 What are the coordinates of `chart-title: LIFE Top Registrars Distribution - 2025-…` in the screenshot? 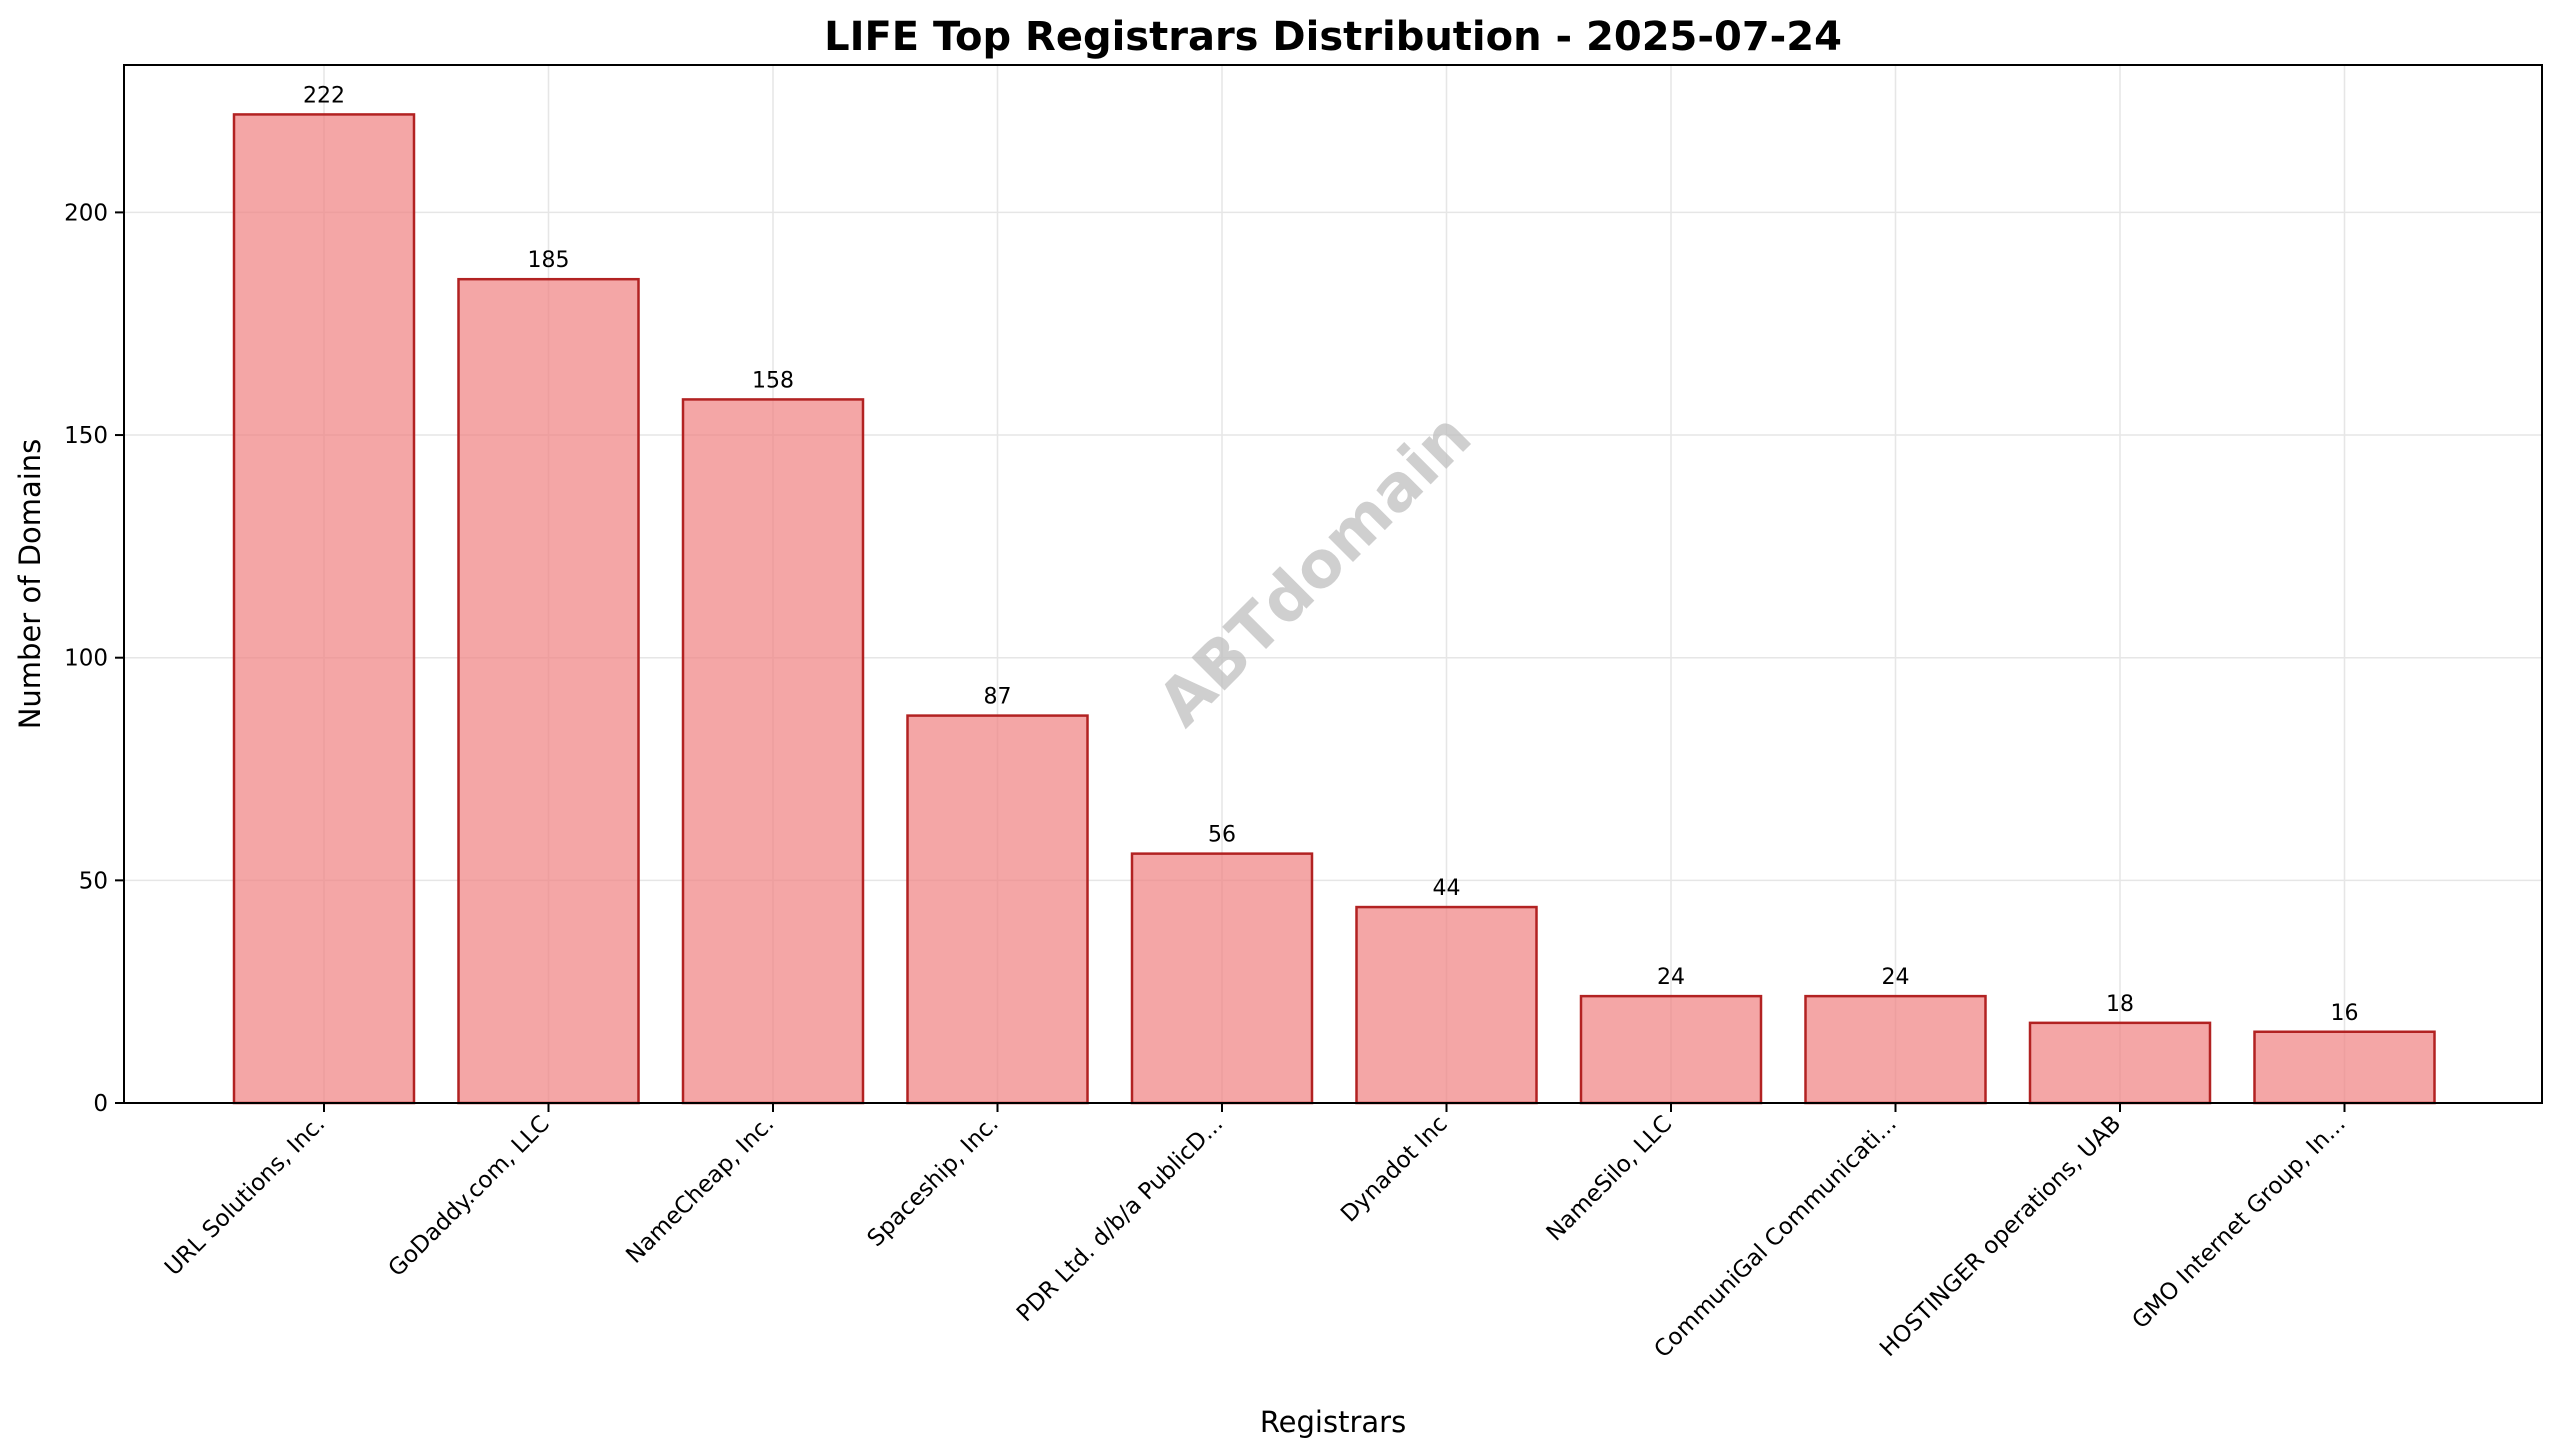 It's located at (1333, 37).